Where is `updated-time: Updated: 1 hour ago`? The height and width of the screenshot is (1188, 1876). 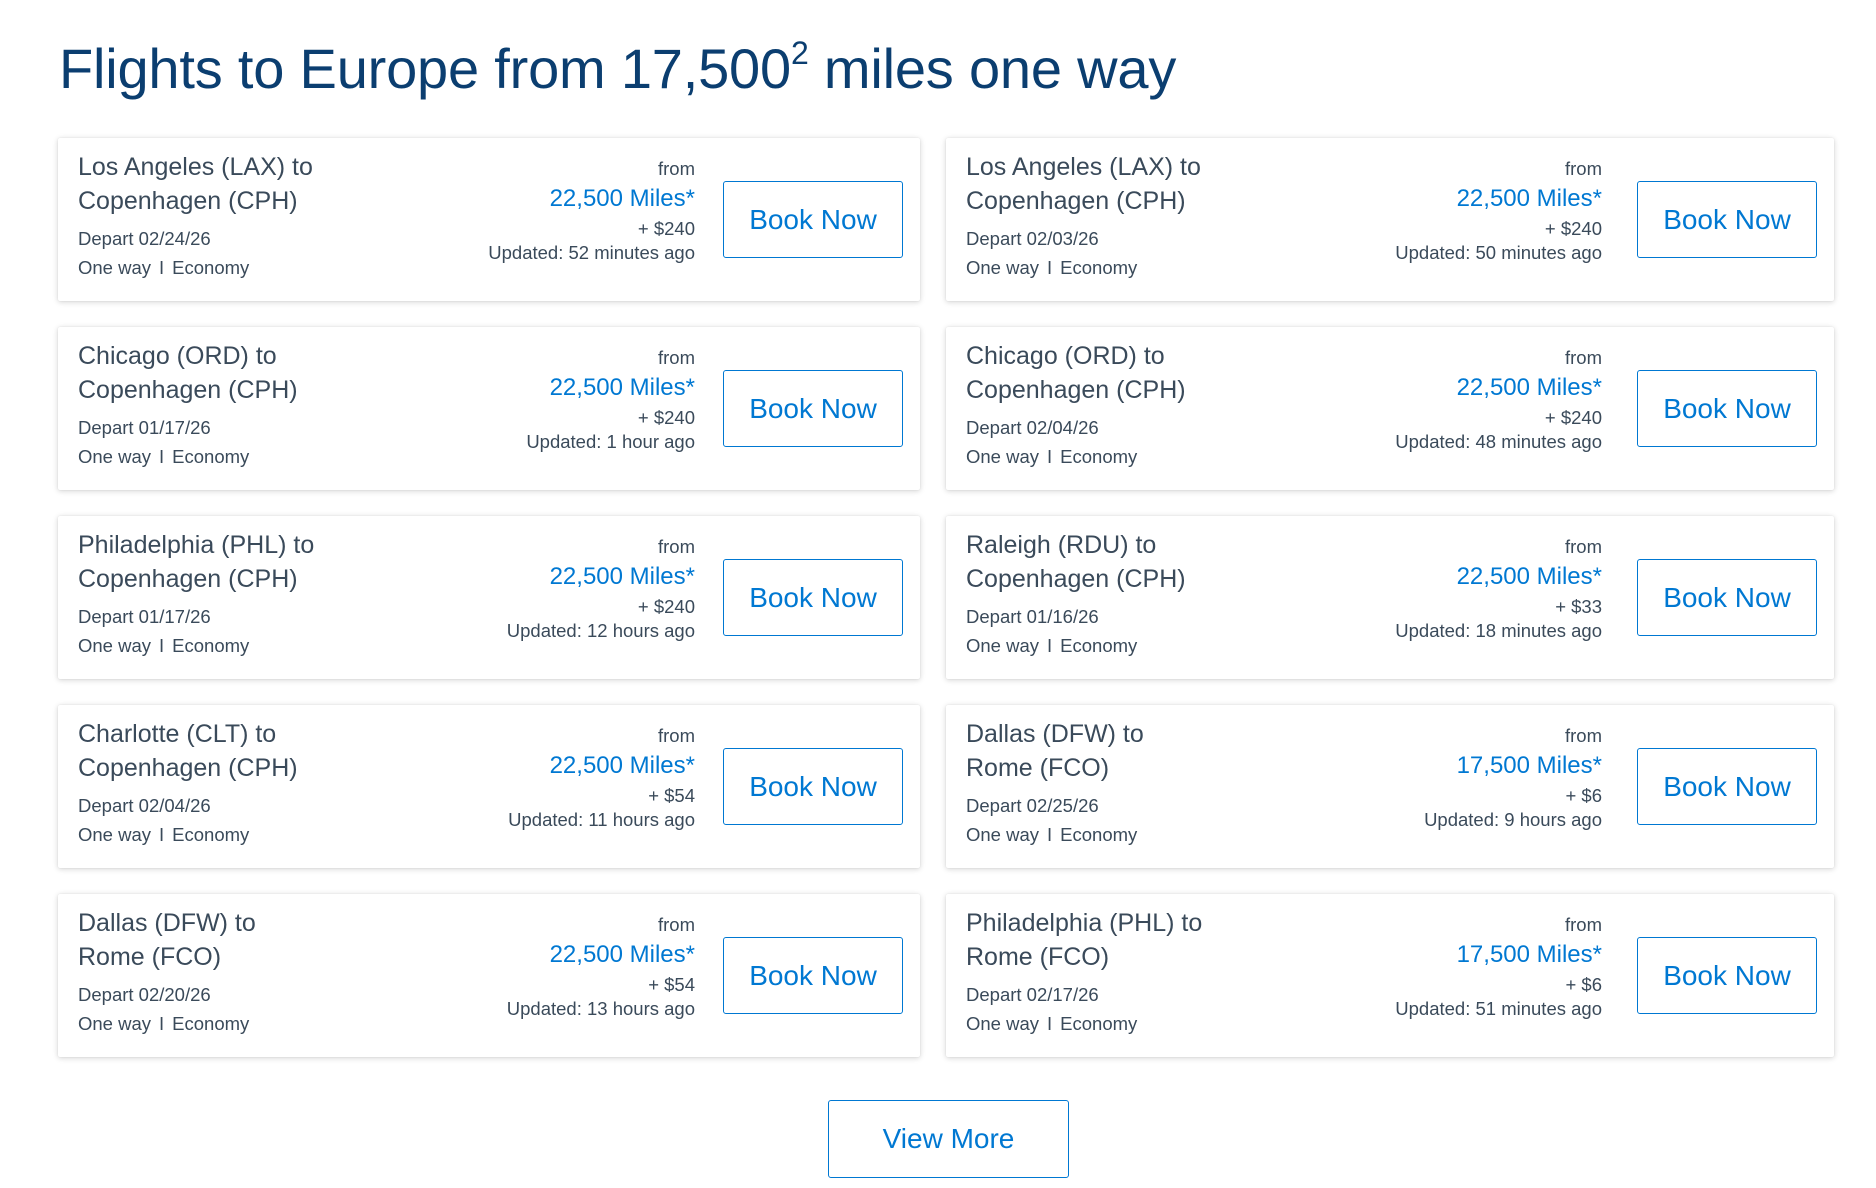 updated-time: Updated: 1 hour ago is located at coordinates (610, 441).